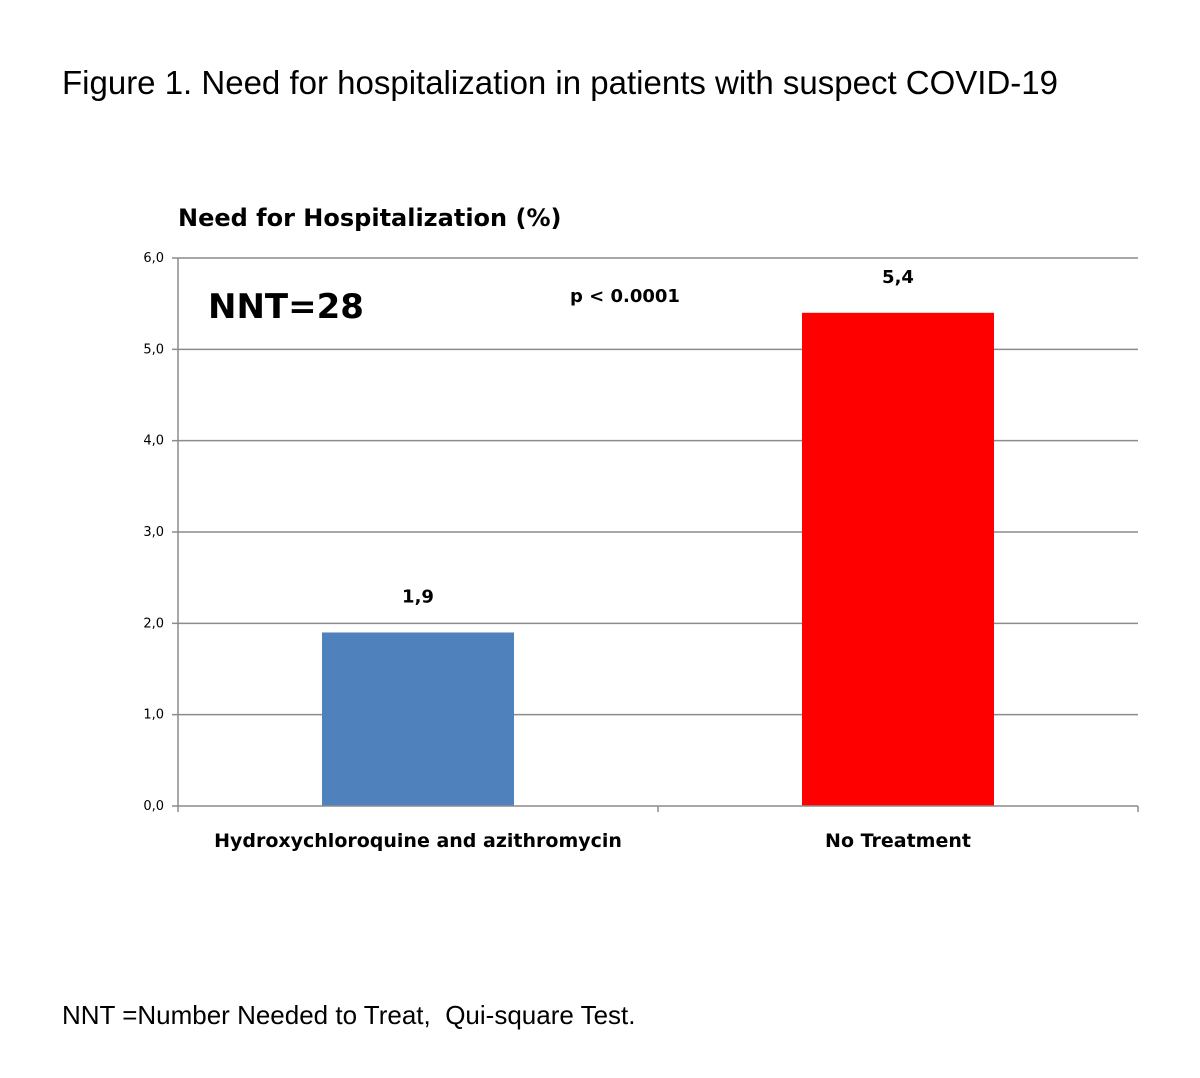 This screenshot has width=1200, height=1078. Describe the element at coordinates (153, 806) in the screenshot. I see `y-tick-label: 0,0` at that location.